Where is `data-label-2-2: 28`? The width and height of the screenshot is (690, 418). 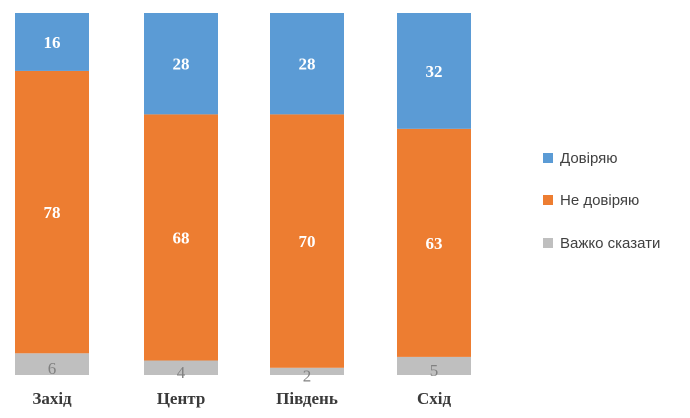
data-label-2-2: 28 is located at coordinates (307, 64).